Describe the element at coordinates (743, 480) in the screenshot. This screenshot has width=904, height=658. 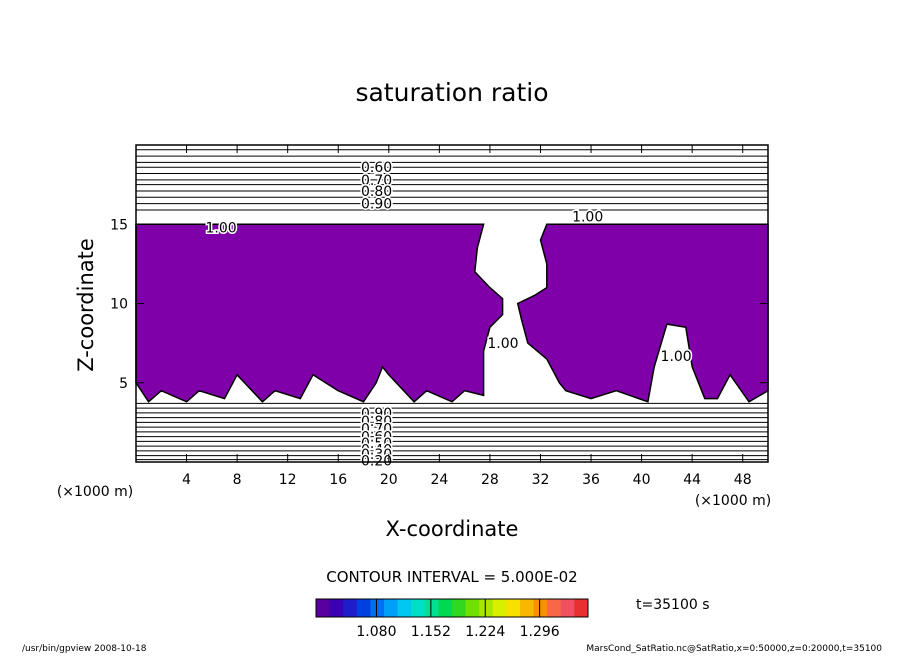
I see `x-tick-label: 48` at that location.